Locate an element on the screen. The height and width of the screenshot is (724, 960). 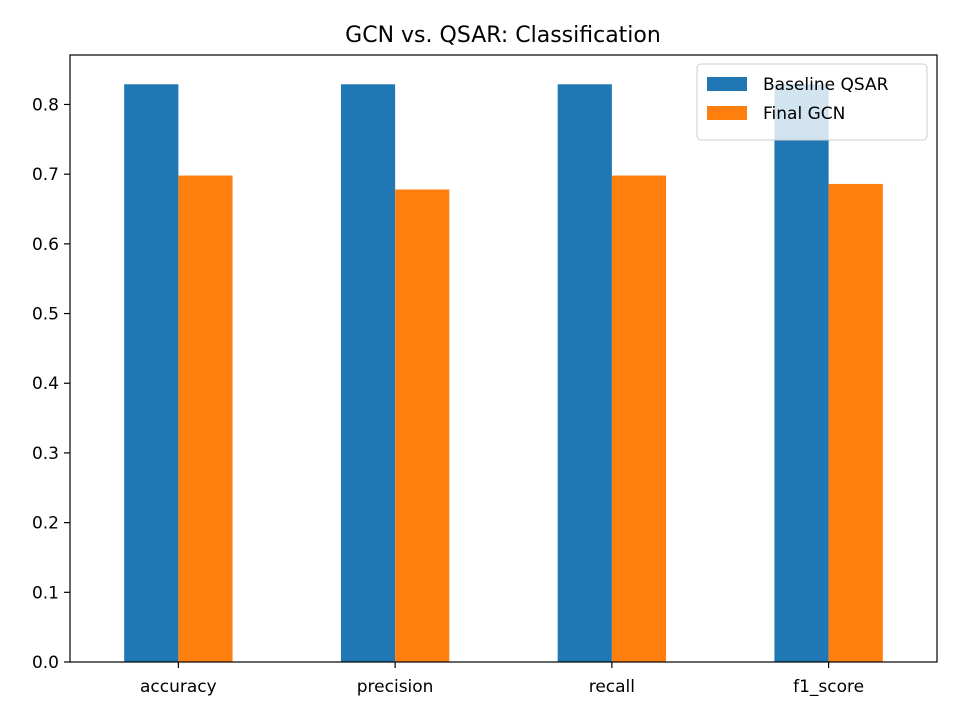
y-tick-label: 0.4 is located at coordinates (45, 384).